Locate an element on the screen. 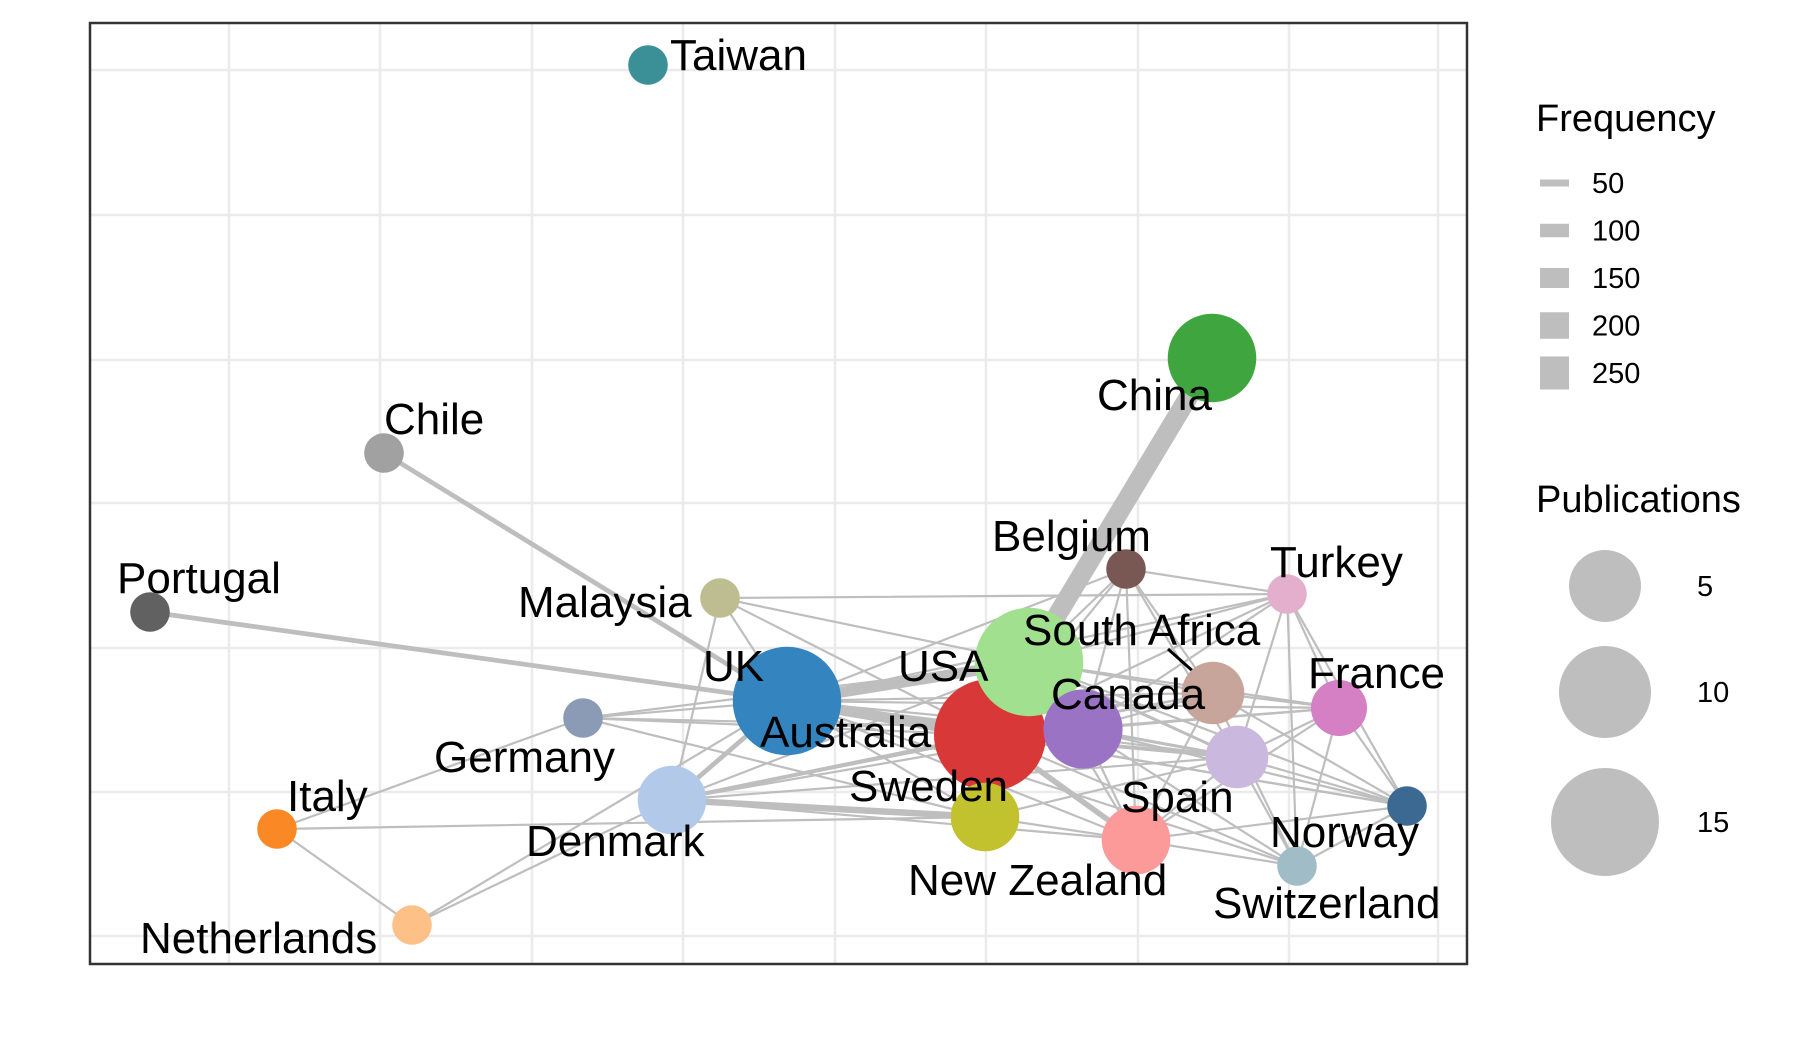 This screenshot has width=1800, height=1050. edge-chile-uk is located at coordinates (585, 577).